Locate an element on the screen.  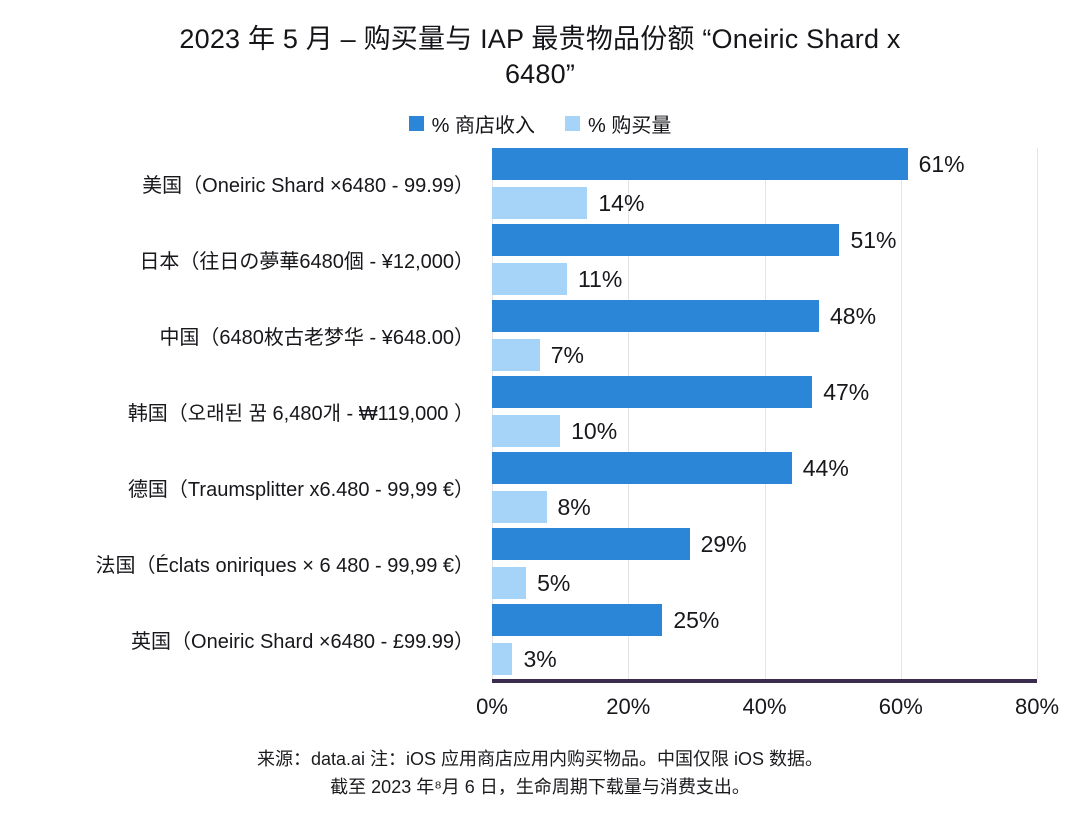
x-axis-ticks: 0% 20% 40% 60% 80% is located at coordinates (767, 708).